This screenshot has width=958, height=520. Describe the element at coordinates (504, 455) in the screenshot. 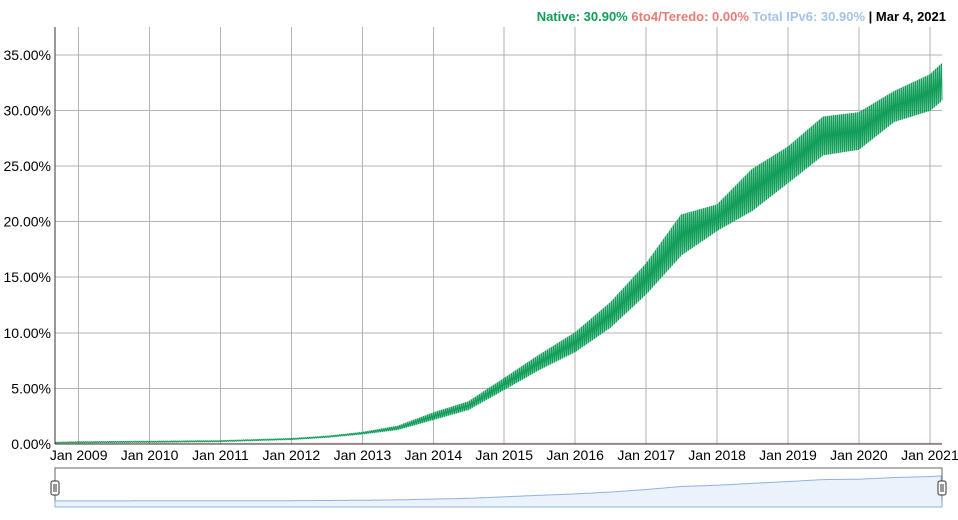

I see `x-tick-label: Jan 2015` at that location.